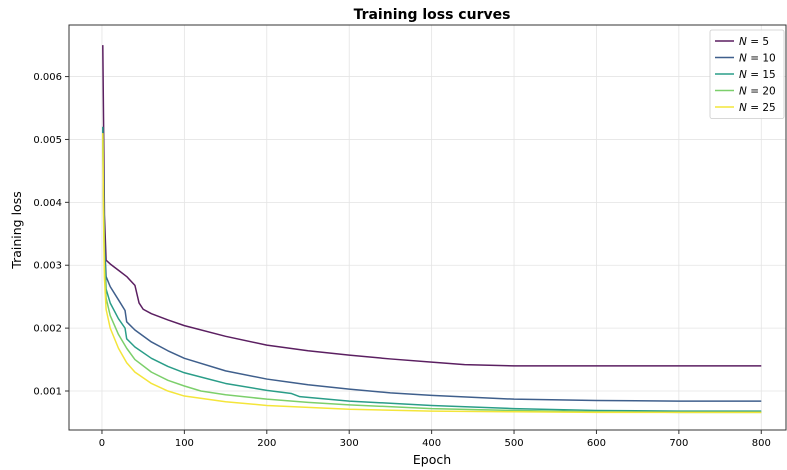 This screenshot has width=787, height=470. What do you see at coordinates (596, 443) in the screenshot?
I see `x-tick-label: 600` at bounding box center [596, 443].